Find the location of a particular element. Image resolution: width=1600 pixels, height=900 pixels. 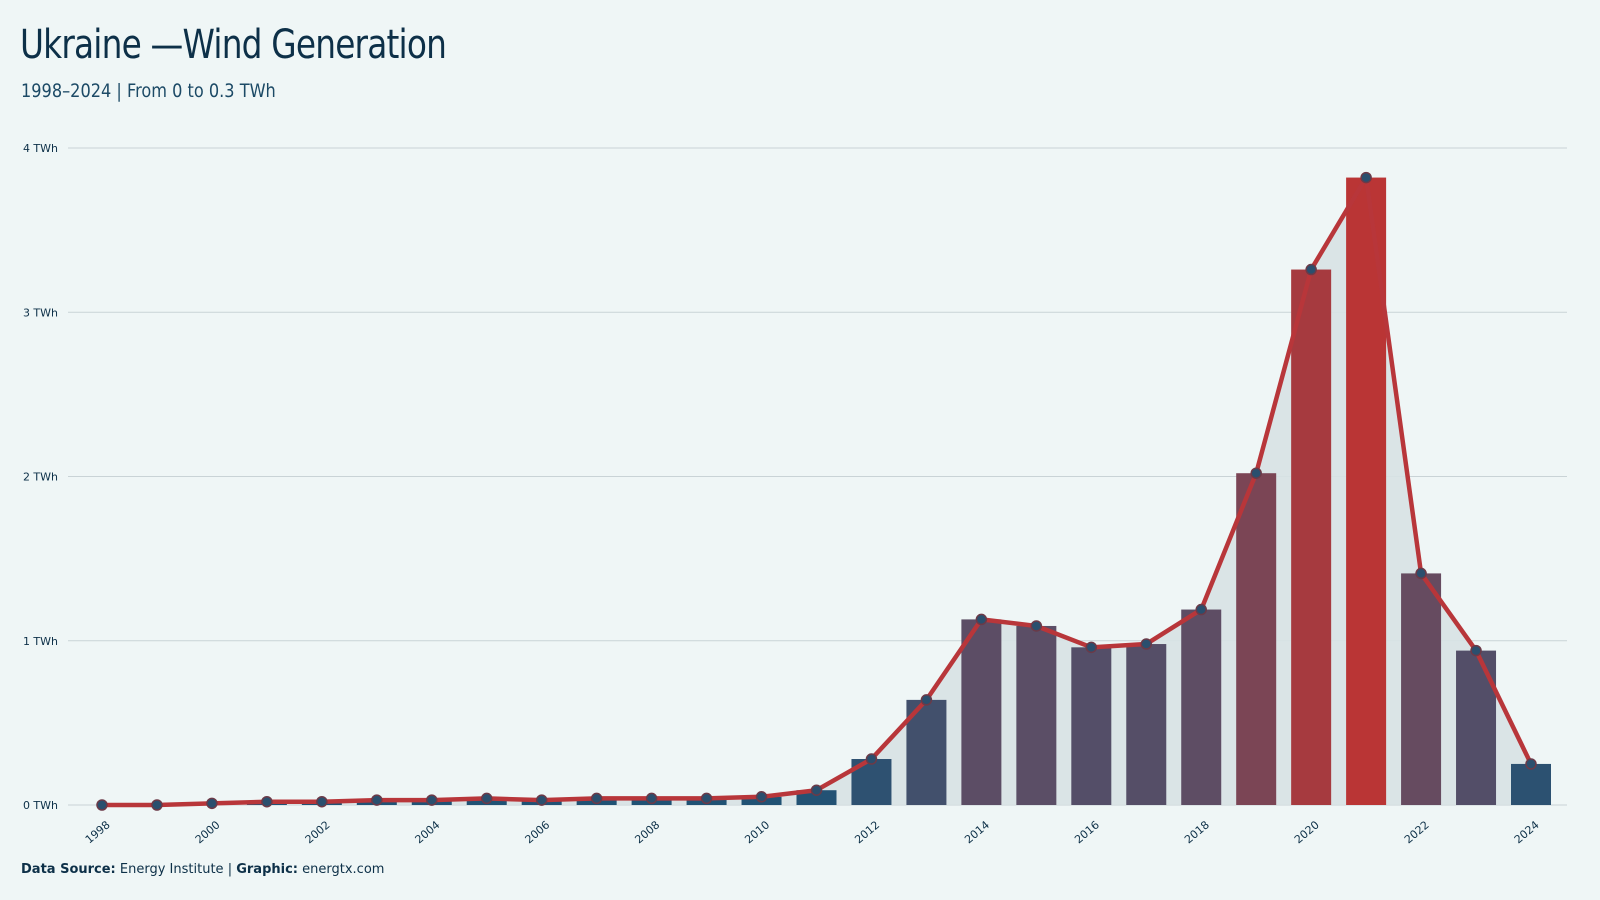

point-2002 is located at coordinates (322, 801).